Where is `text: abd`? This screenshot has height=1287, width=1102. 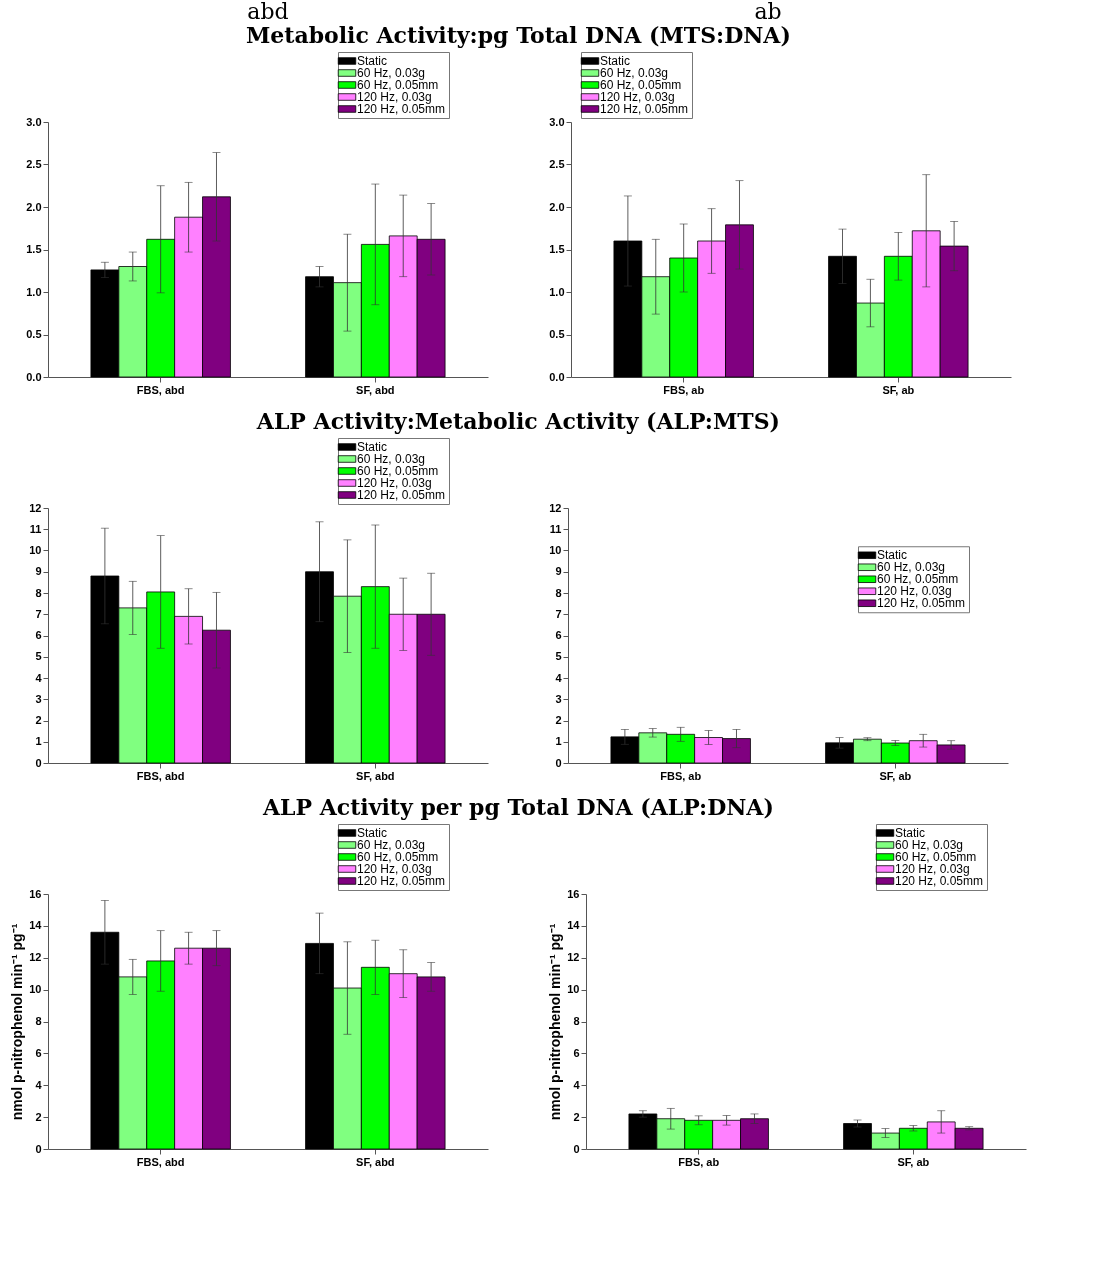 text: abd is located at coordinates (268, 12).